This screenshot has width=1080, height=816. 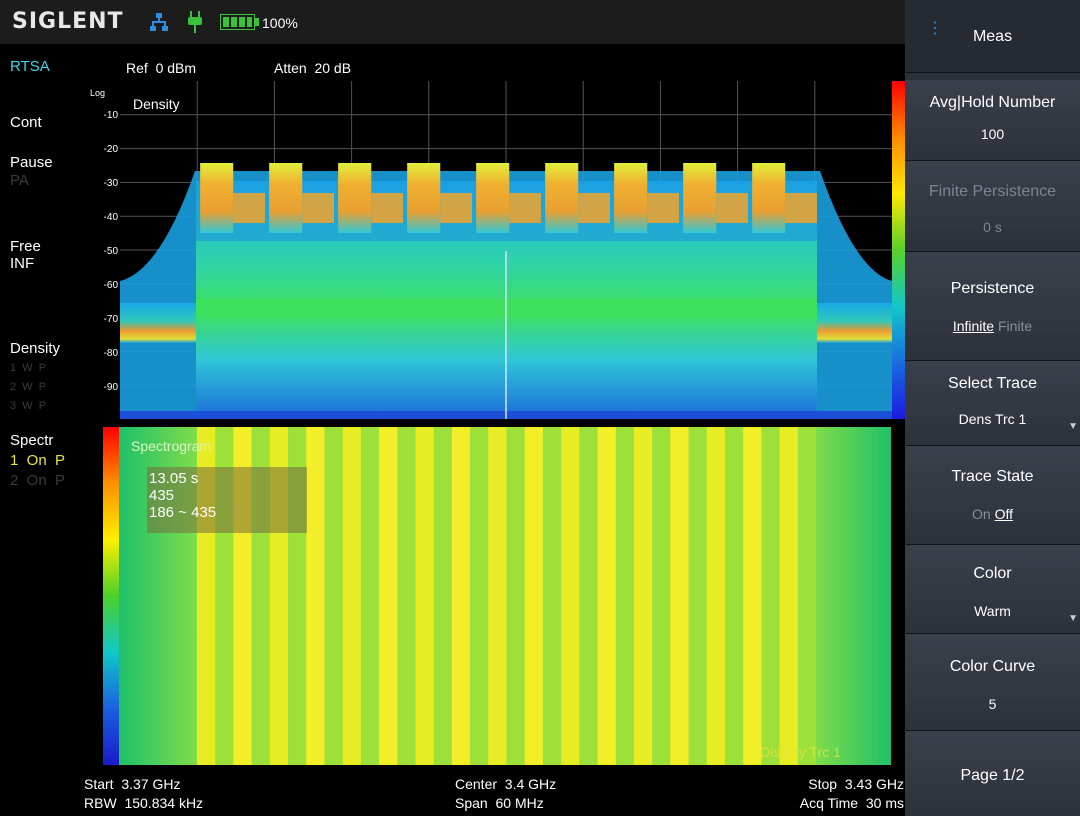 I want to click on trace-state-off-option: Off, so click(x=1003, y=514).